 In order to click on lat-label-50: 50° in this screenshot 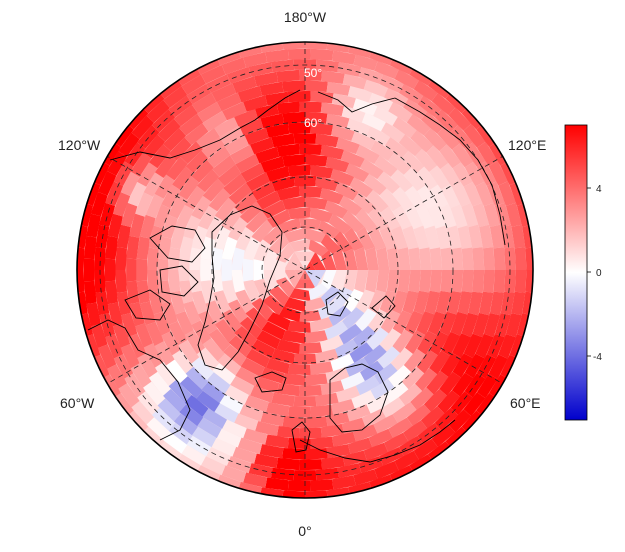, I will do `click(313, 73)`.